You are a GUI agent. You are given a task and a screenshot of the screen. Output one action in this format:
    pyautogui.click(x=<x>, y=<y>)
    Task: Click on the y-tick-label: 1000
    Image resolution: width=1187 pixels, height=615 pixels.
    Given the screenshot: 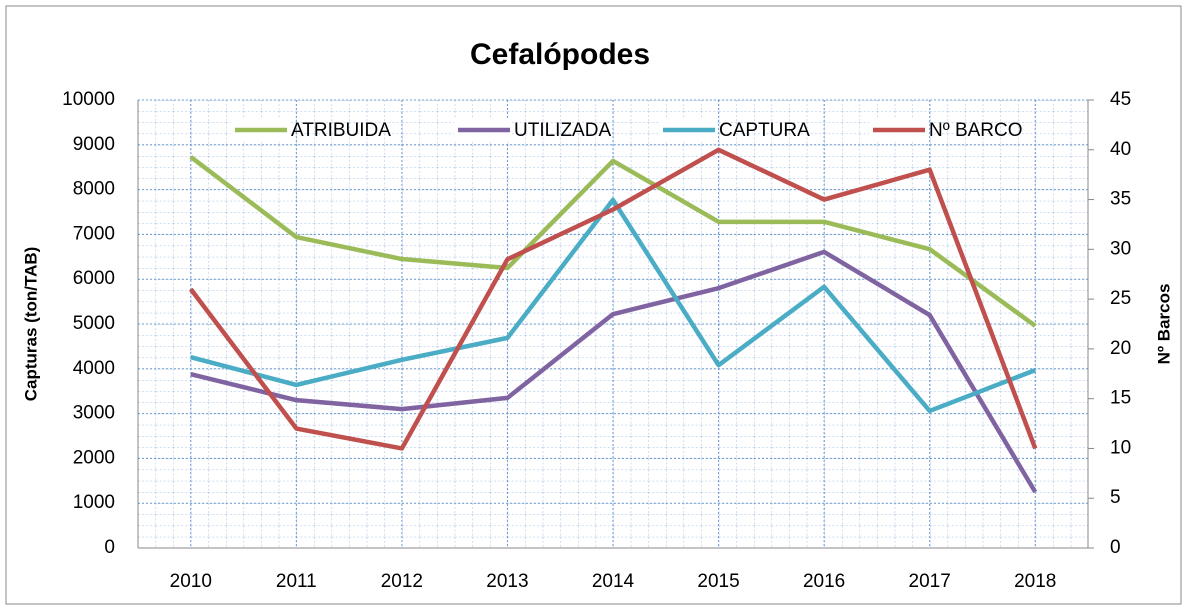 What is the action you would take?
    pyautogui.click(x=94, y=502)
    